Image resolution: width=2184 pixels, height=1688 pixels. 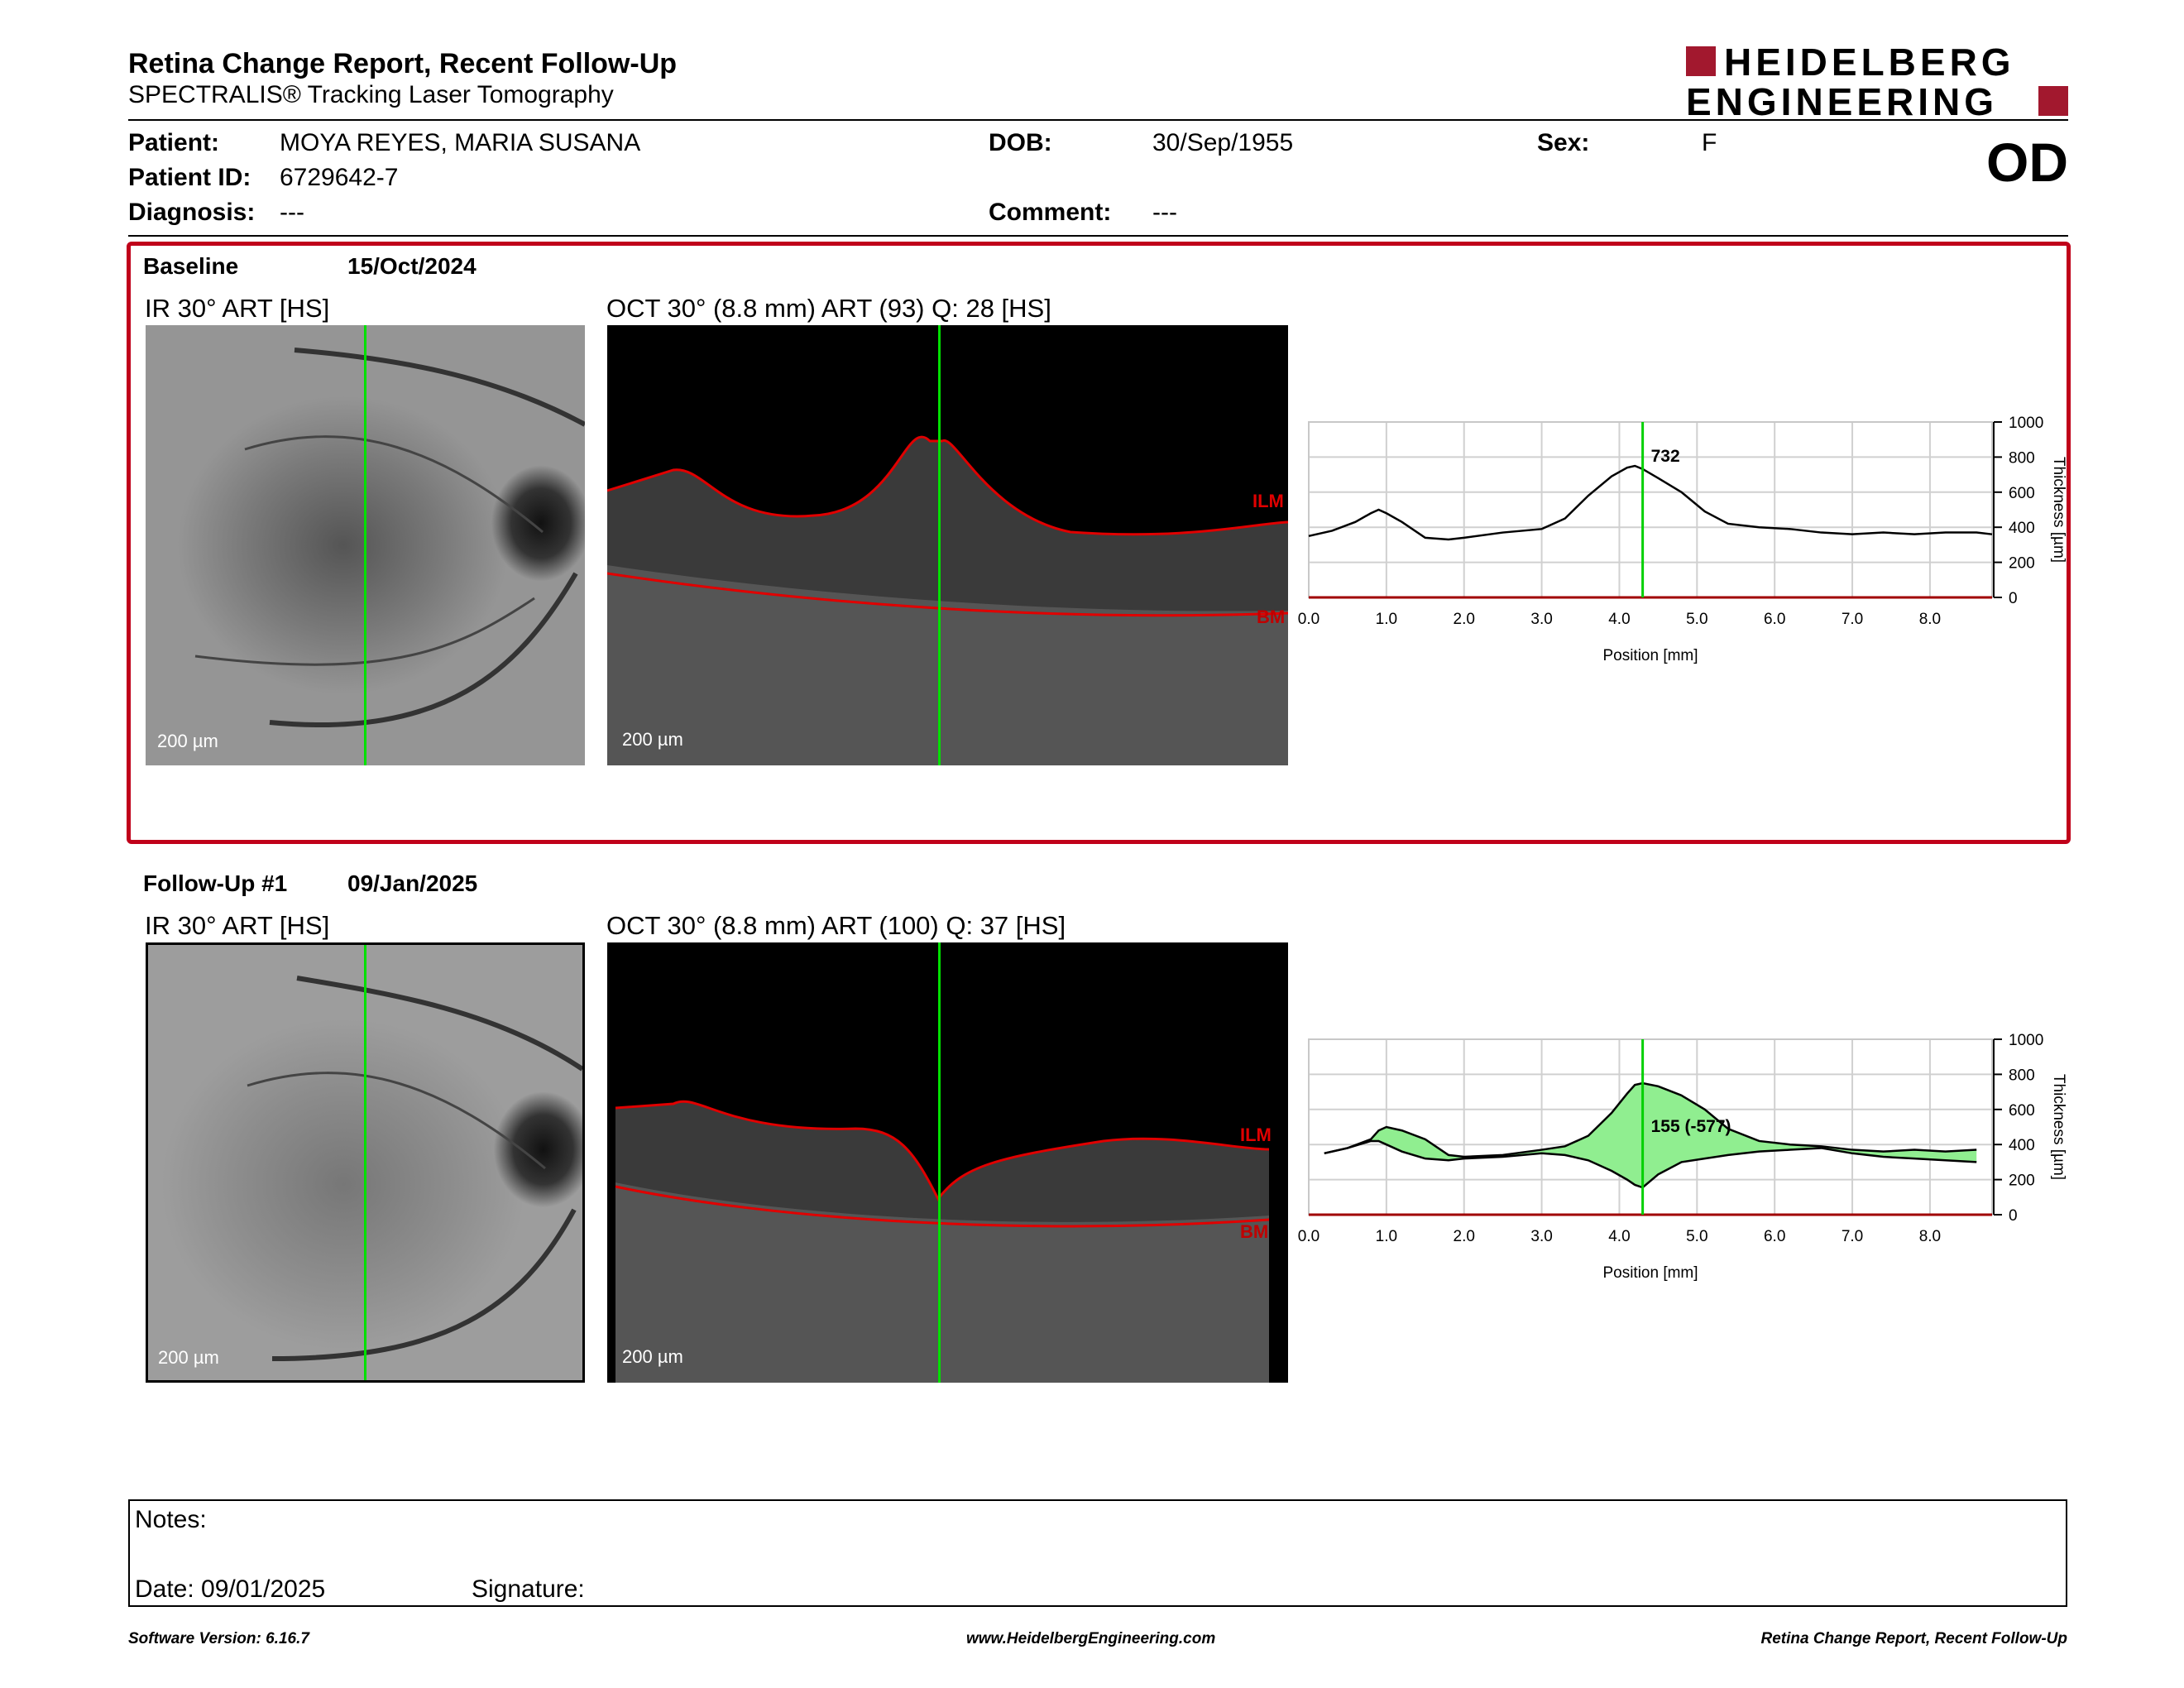 I want to click on patient-name: MOYA REYES, MARIA SUSANA, so click(x=460, y=142).